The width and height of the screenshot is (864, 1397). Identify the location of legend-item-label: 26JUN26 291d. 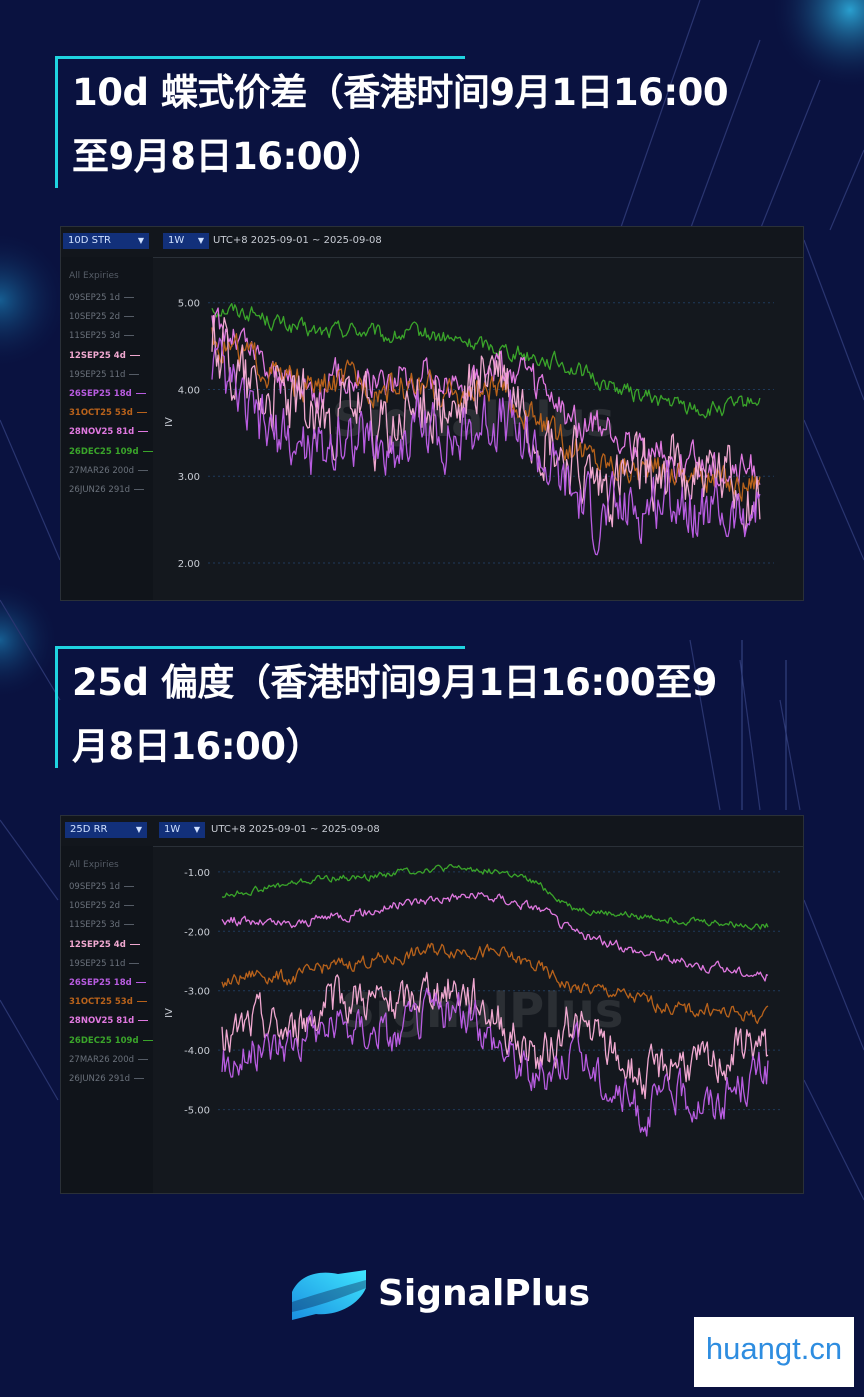
(100, 1079).